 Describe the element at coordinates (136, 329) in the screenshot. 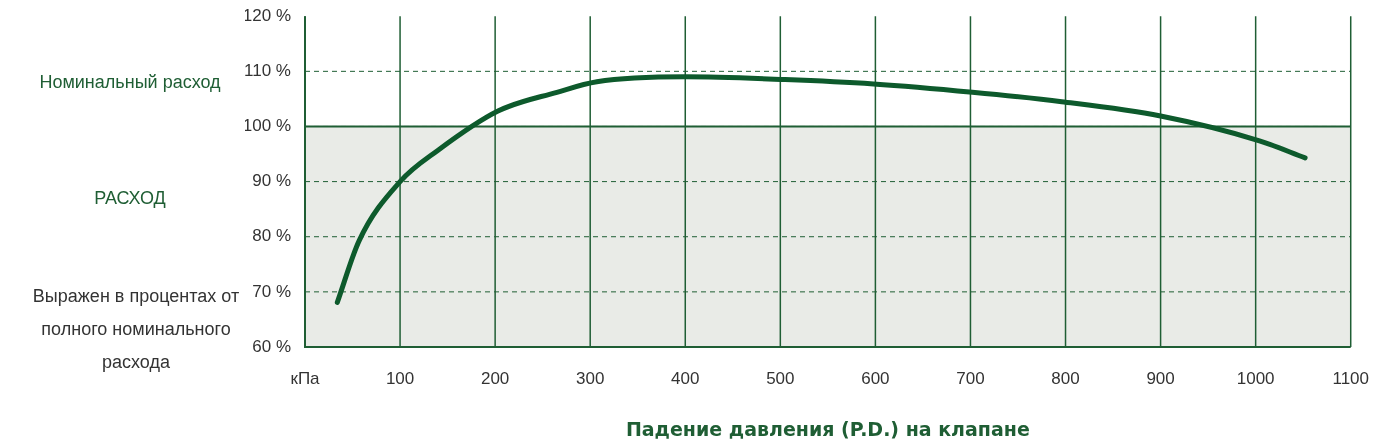

I see `text: Выражен в процентах от полного номинального расхода` at that location.